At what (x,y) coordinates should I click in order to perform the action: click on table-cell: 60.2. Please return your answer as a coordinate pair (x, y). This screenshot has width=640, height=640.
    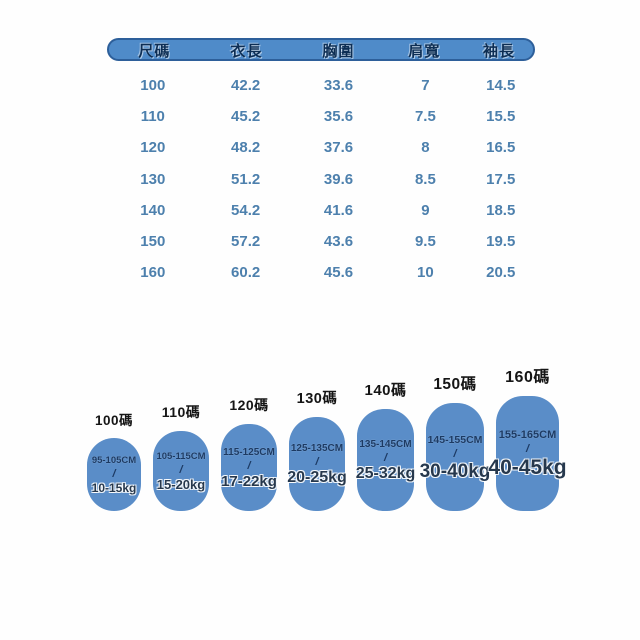
    Looking at the image, I should click on (246, 273).